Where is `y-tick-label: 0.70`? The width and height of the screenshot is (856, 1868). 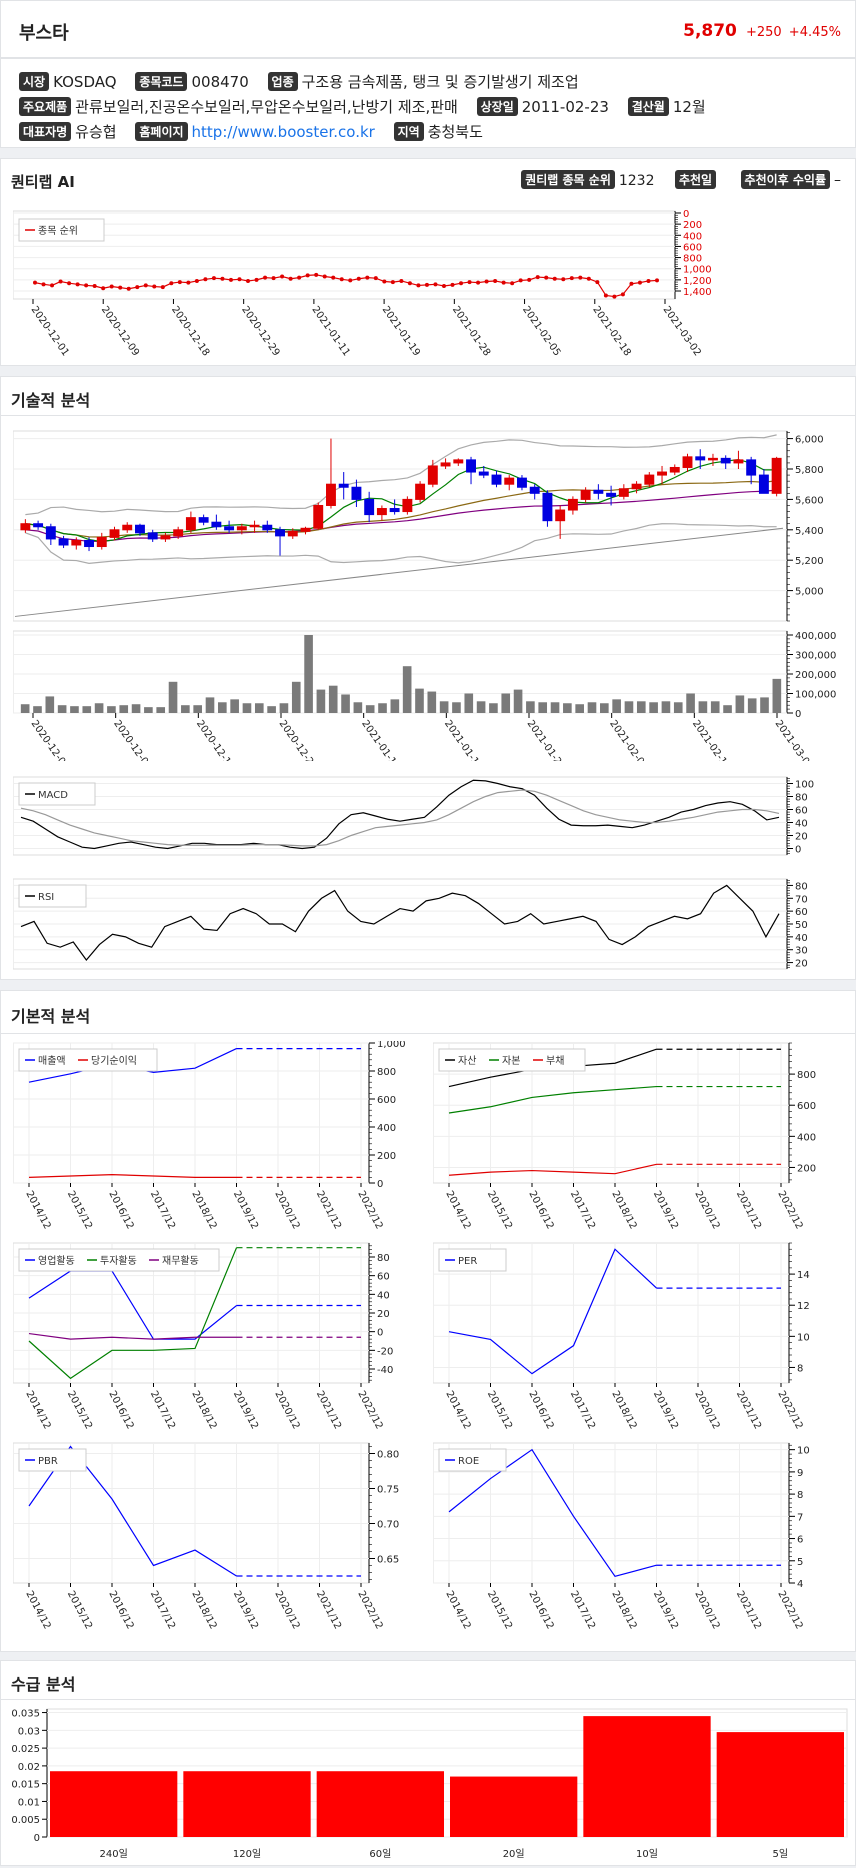
y-tick-label: 0.70 is located at coordinates (388, 1525).